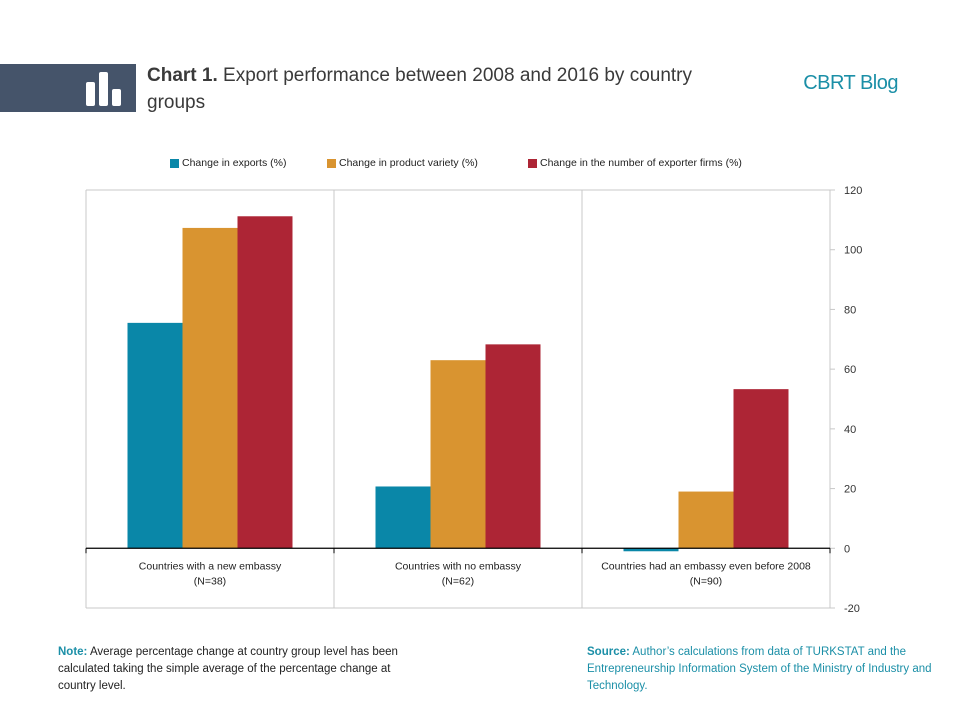 This screenshot has width=960, height=720. I want to click on legend-item: Change in exports (%), so click(228, 163).